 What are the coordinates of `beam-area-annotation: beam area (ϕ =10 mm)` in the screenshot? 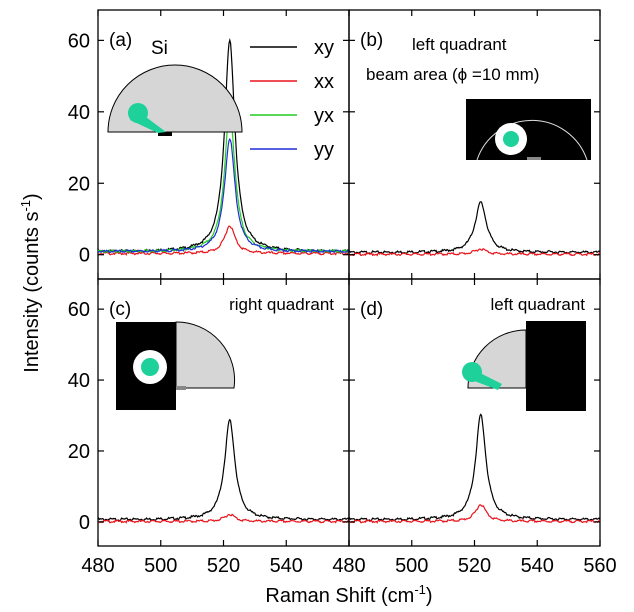 It's located at (452, 74).